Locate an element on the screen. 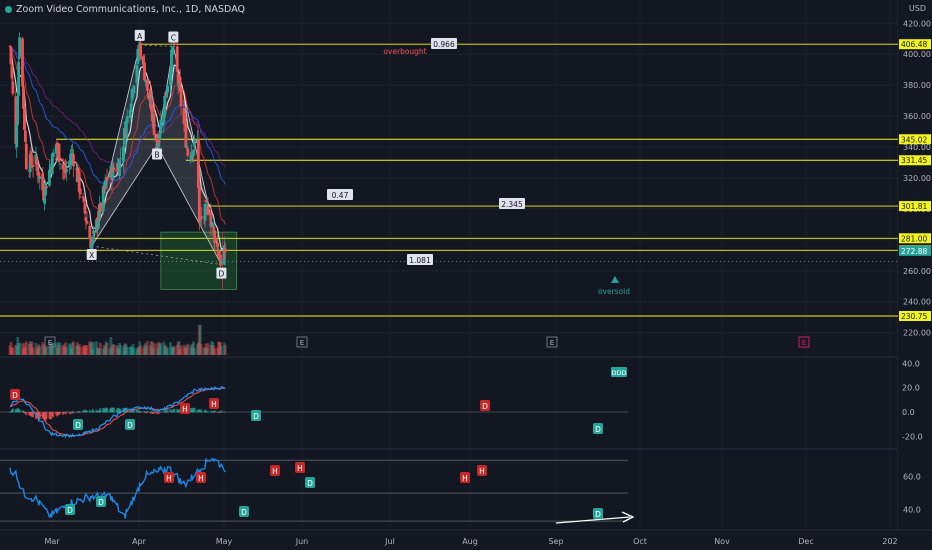  time-tick-label: Jul is located at coordinates (389, 541).